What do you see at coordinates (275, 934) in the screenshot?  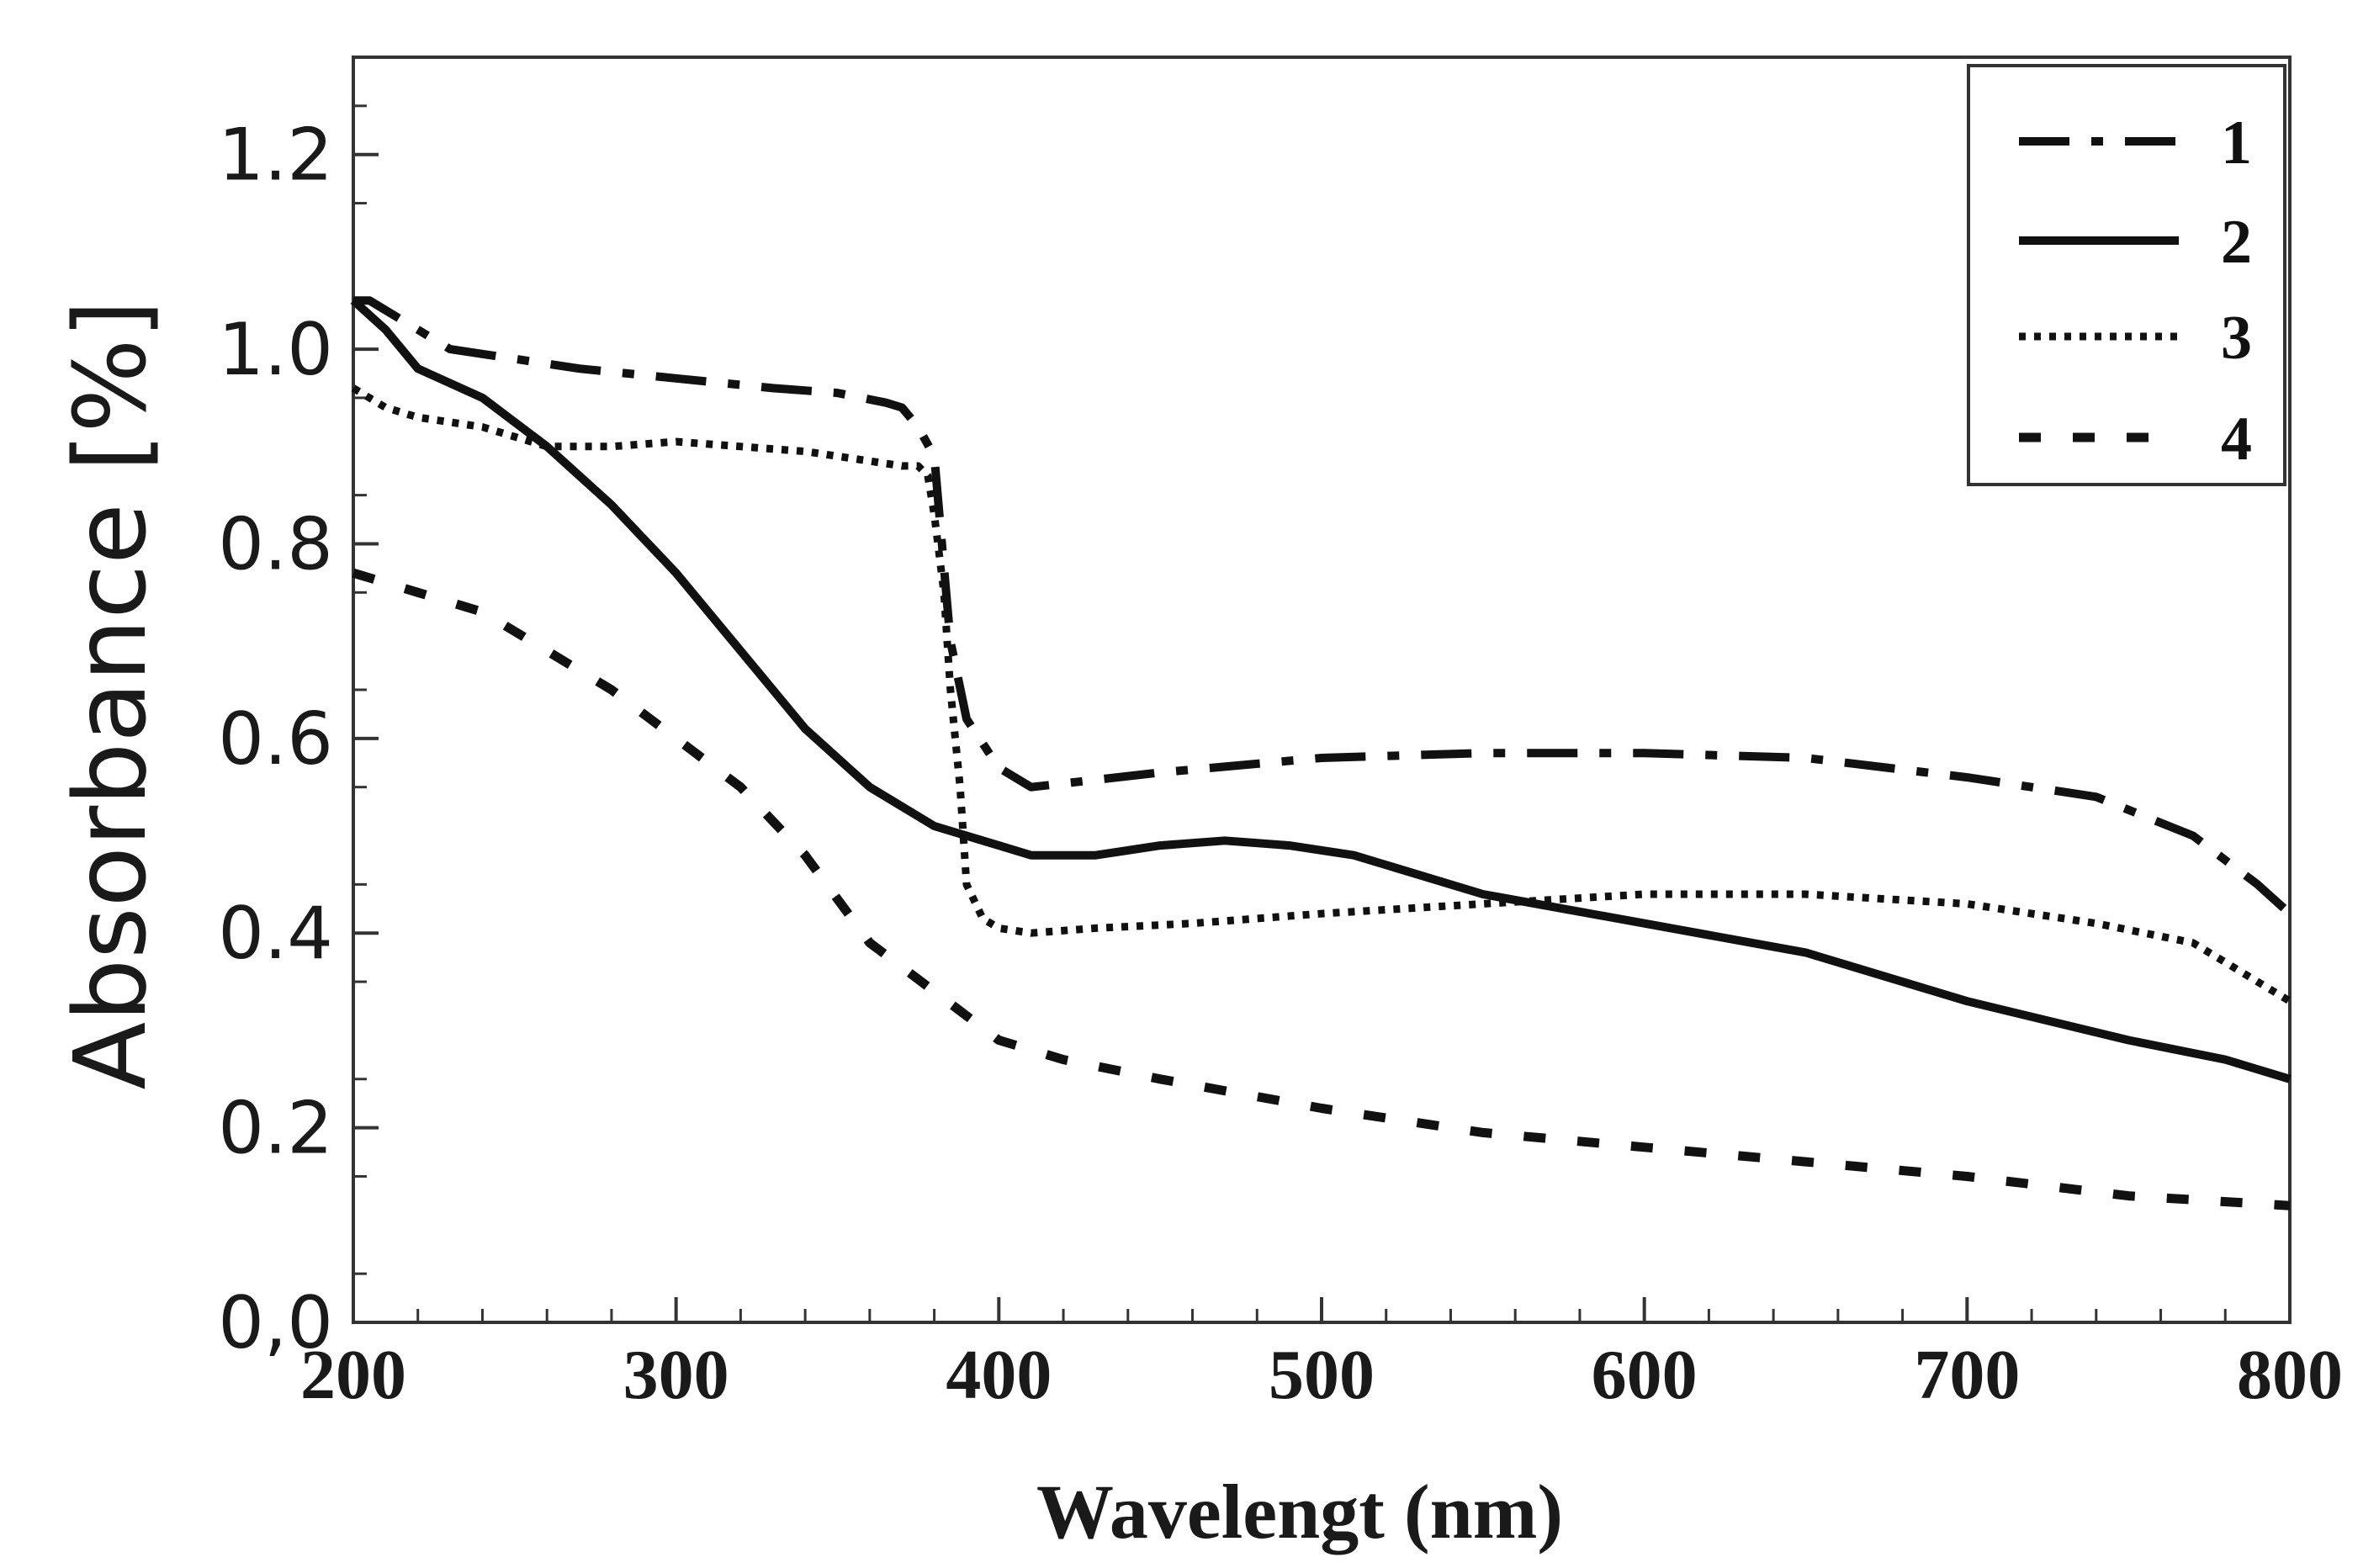 I see `y-tick-label: 0.4` at bounding box center [275, 934].